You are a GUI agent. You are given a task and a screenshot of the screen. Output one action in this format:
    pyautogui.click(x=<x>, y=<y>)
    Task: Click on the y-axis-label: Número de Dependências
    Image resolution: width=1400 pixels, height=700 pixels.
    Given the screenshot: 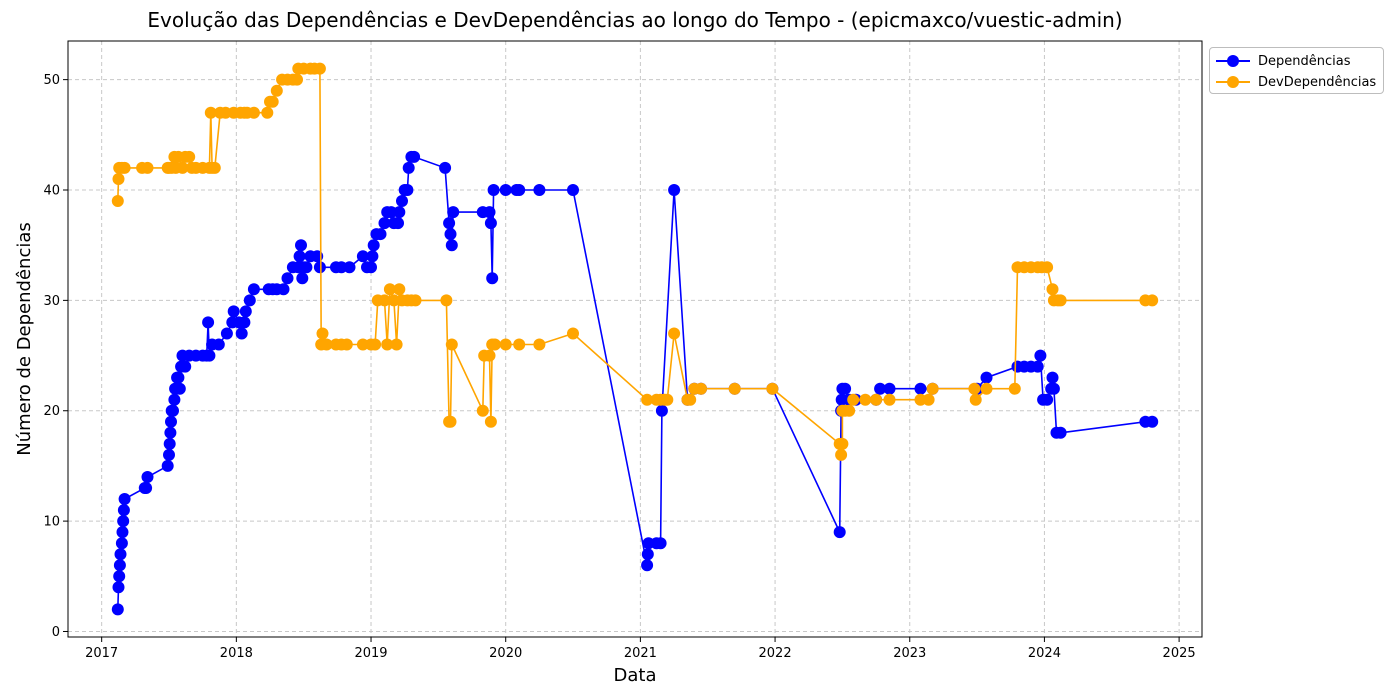 What is the action you would take?
    pyautogui.click(x=24, y=339)
    